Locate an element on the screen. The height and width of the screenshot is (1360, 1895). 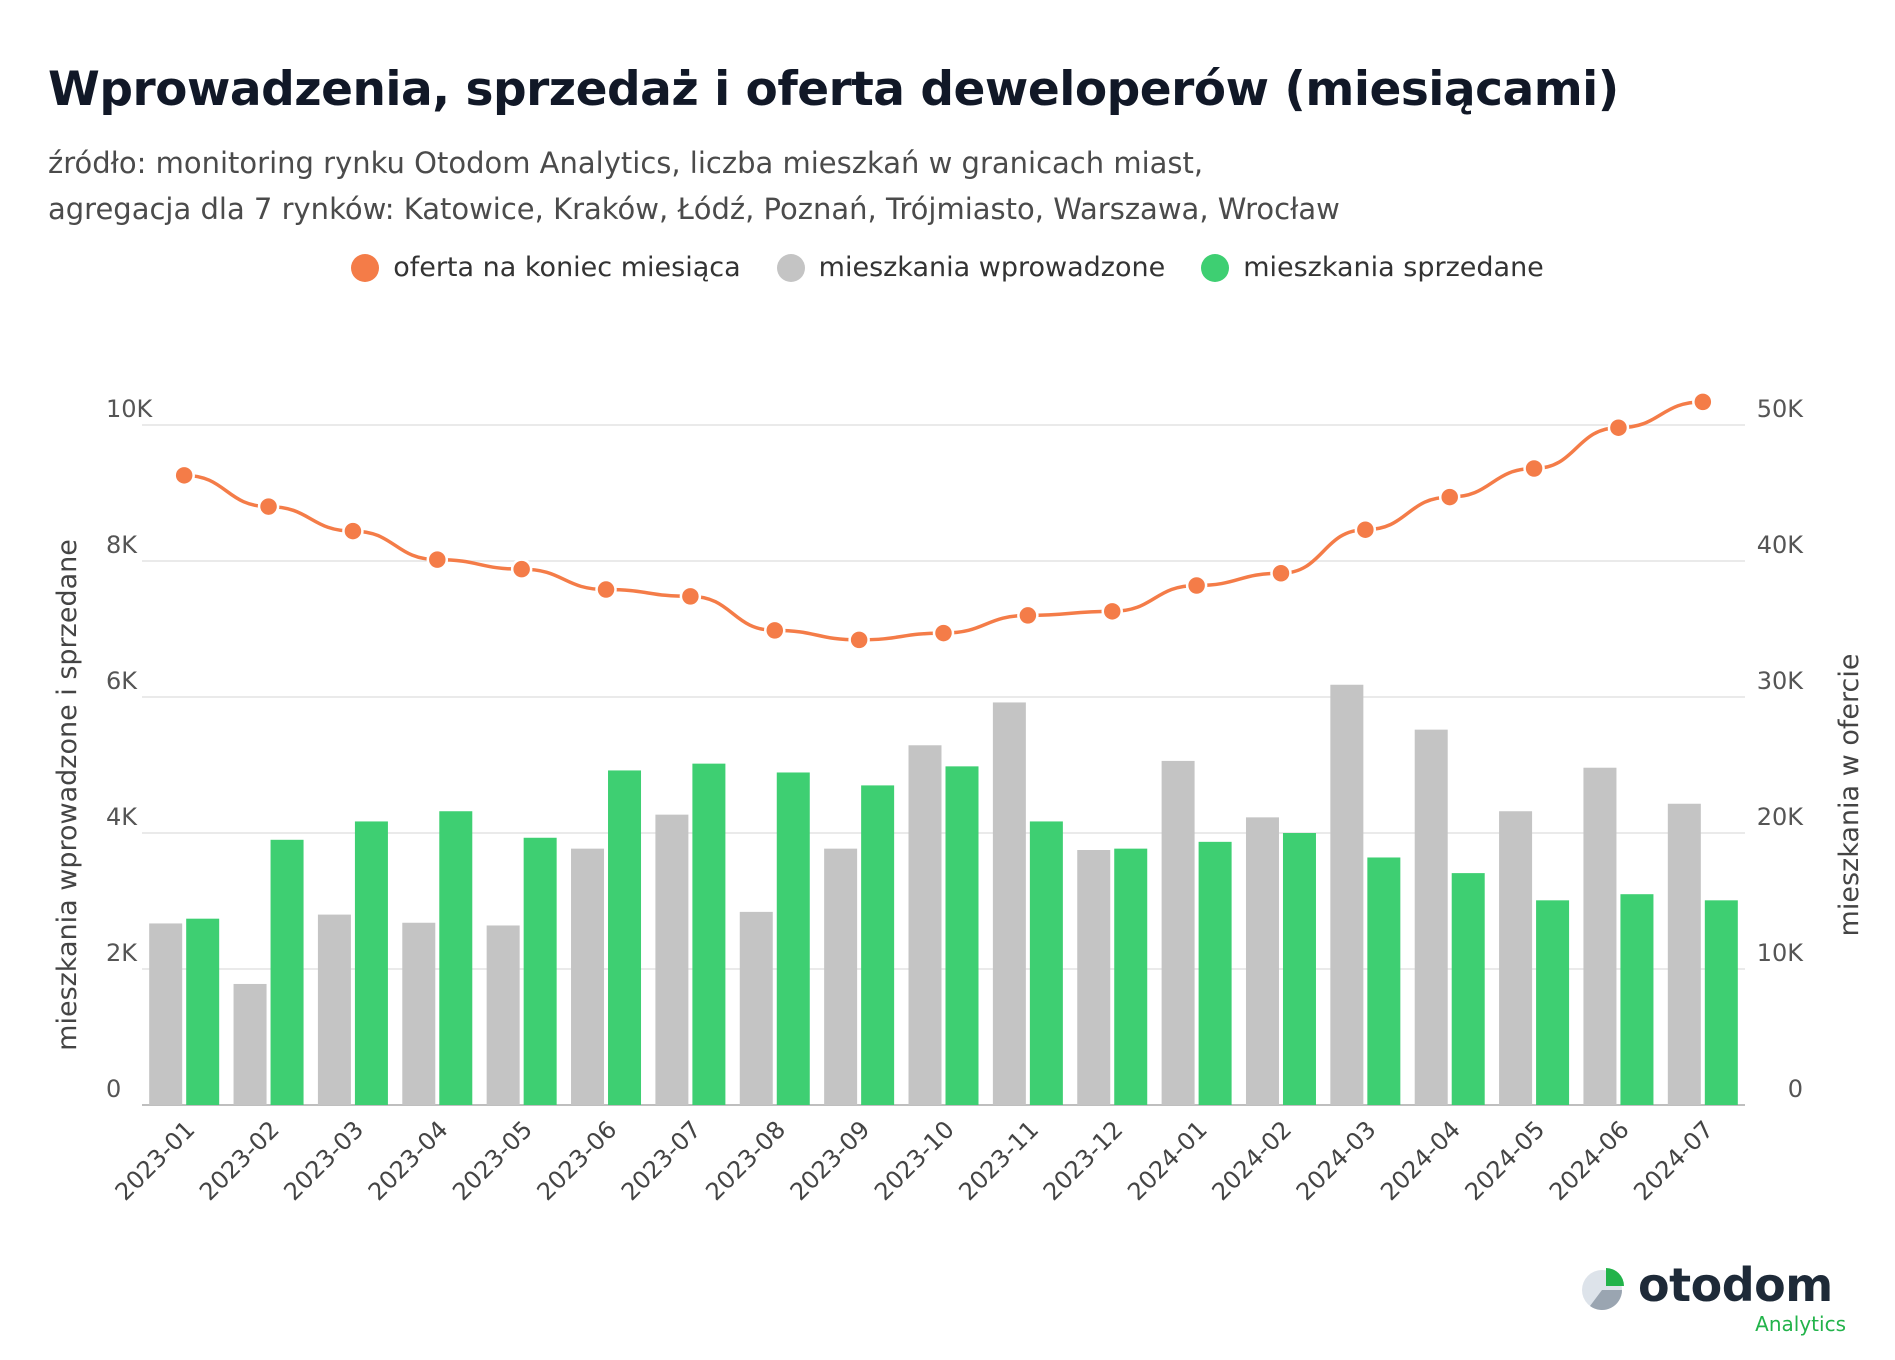
y-left-tick-label: 10K is located at coordinates (130, 409).